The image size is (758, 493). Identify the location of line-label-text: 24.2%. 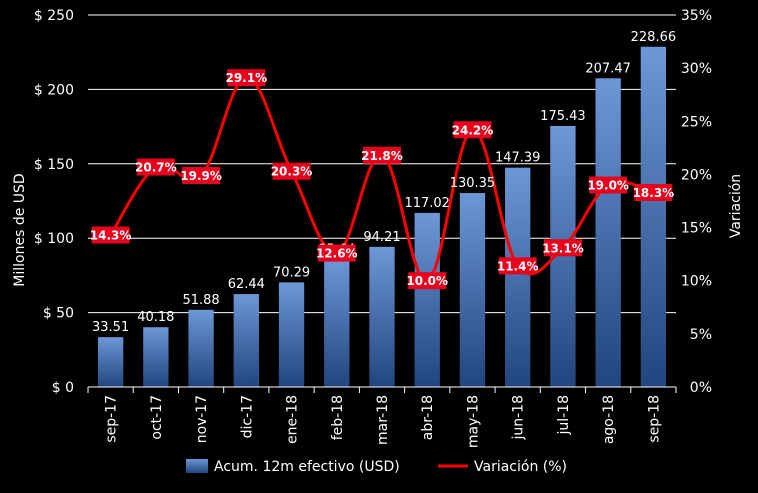
(473, 130).